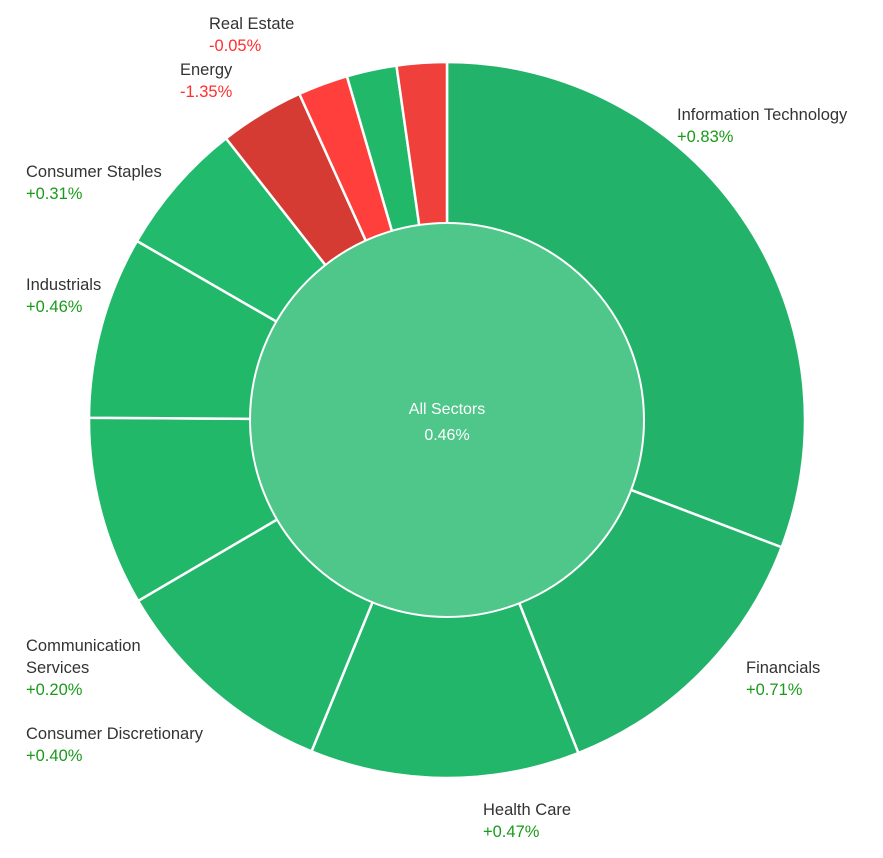  Describe the element at coordinates (762, 115) in the screenshot. I see `label-name-information-technology: Information Technology` at that location.